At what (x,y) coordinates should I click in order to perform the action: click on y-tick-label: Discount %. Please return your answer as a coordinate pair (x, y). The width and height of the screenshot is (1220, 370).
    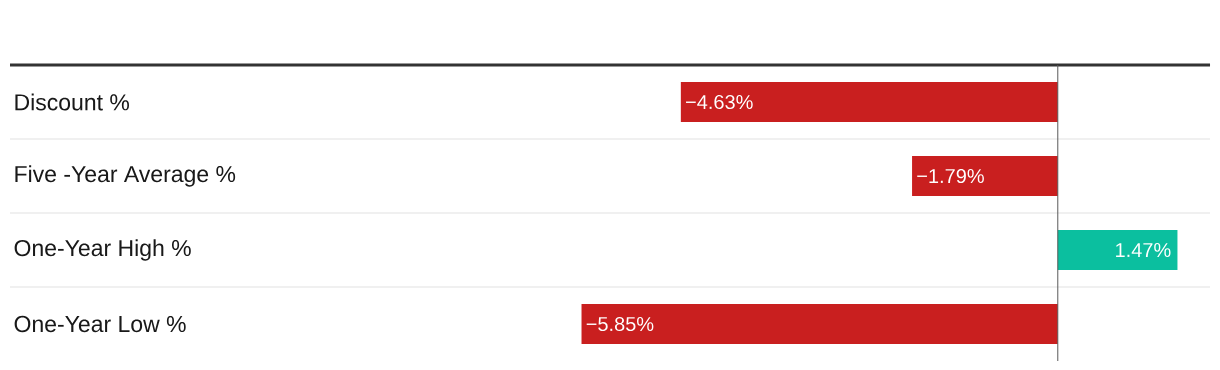
    Looking at the image, I should click on (72, 102).